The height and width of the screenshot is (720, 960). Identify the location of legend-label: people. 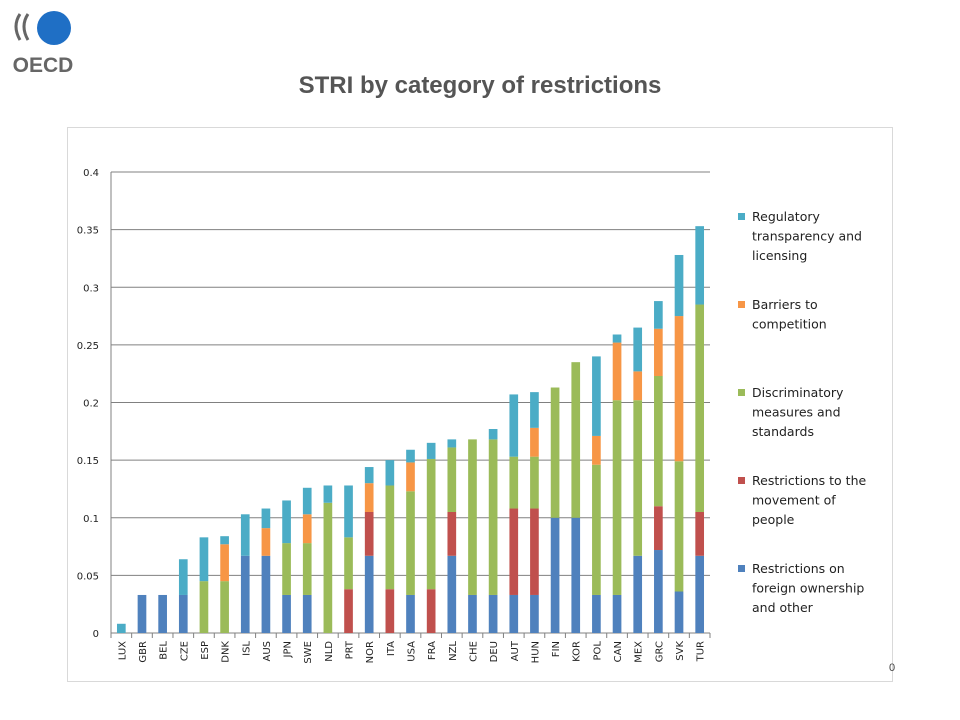
(773, 519).